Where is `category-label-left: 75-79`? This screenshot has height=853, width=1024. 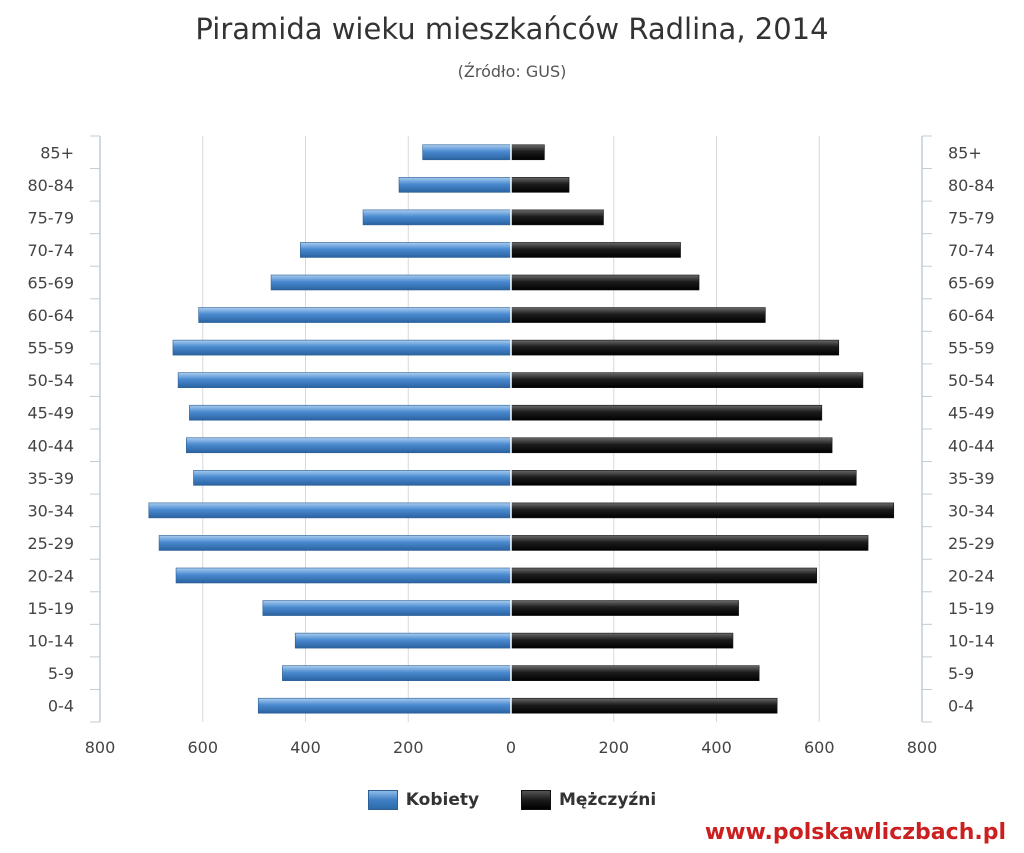 category-label-left: 75-79 is located at coordinates (51, 217).